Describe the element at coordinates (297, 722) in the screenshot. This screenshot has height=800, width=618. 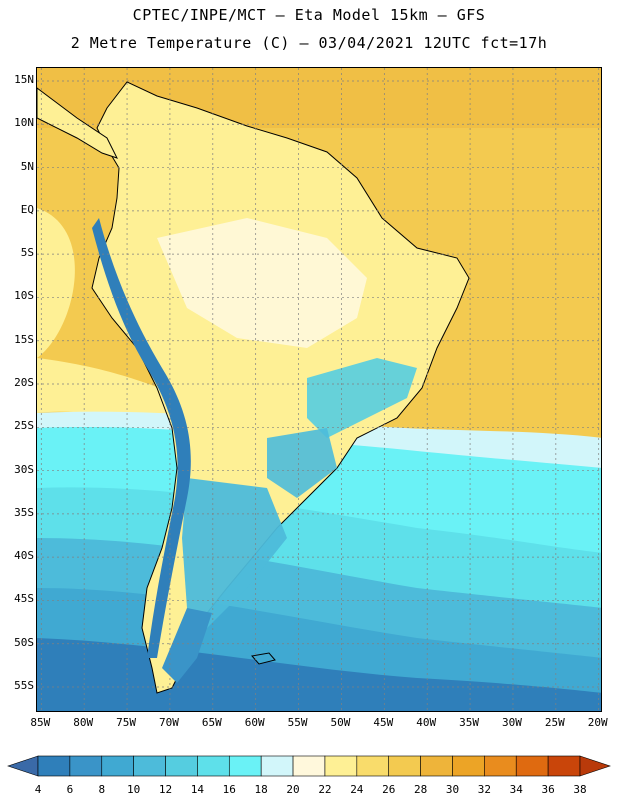
I see `longitude-tick-label: 55W` at that location.